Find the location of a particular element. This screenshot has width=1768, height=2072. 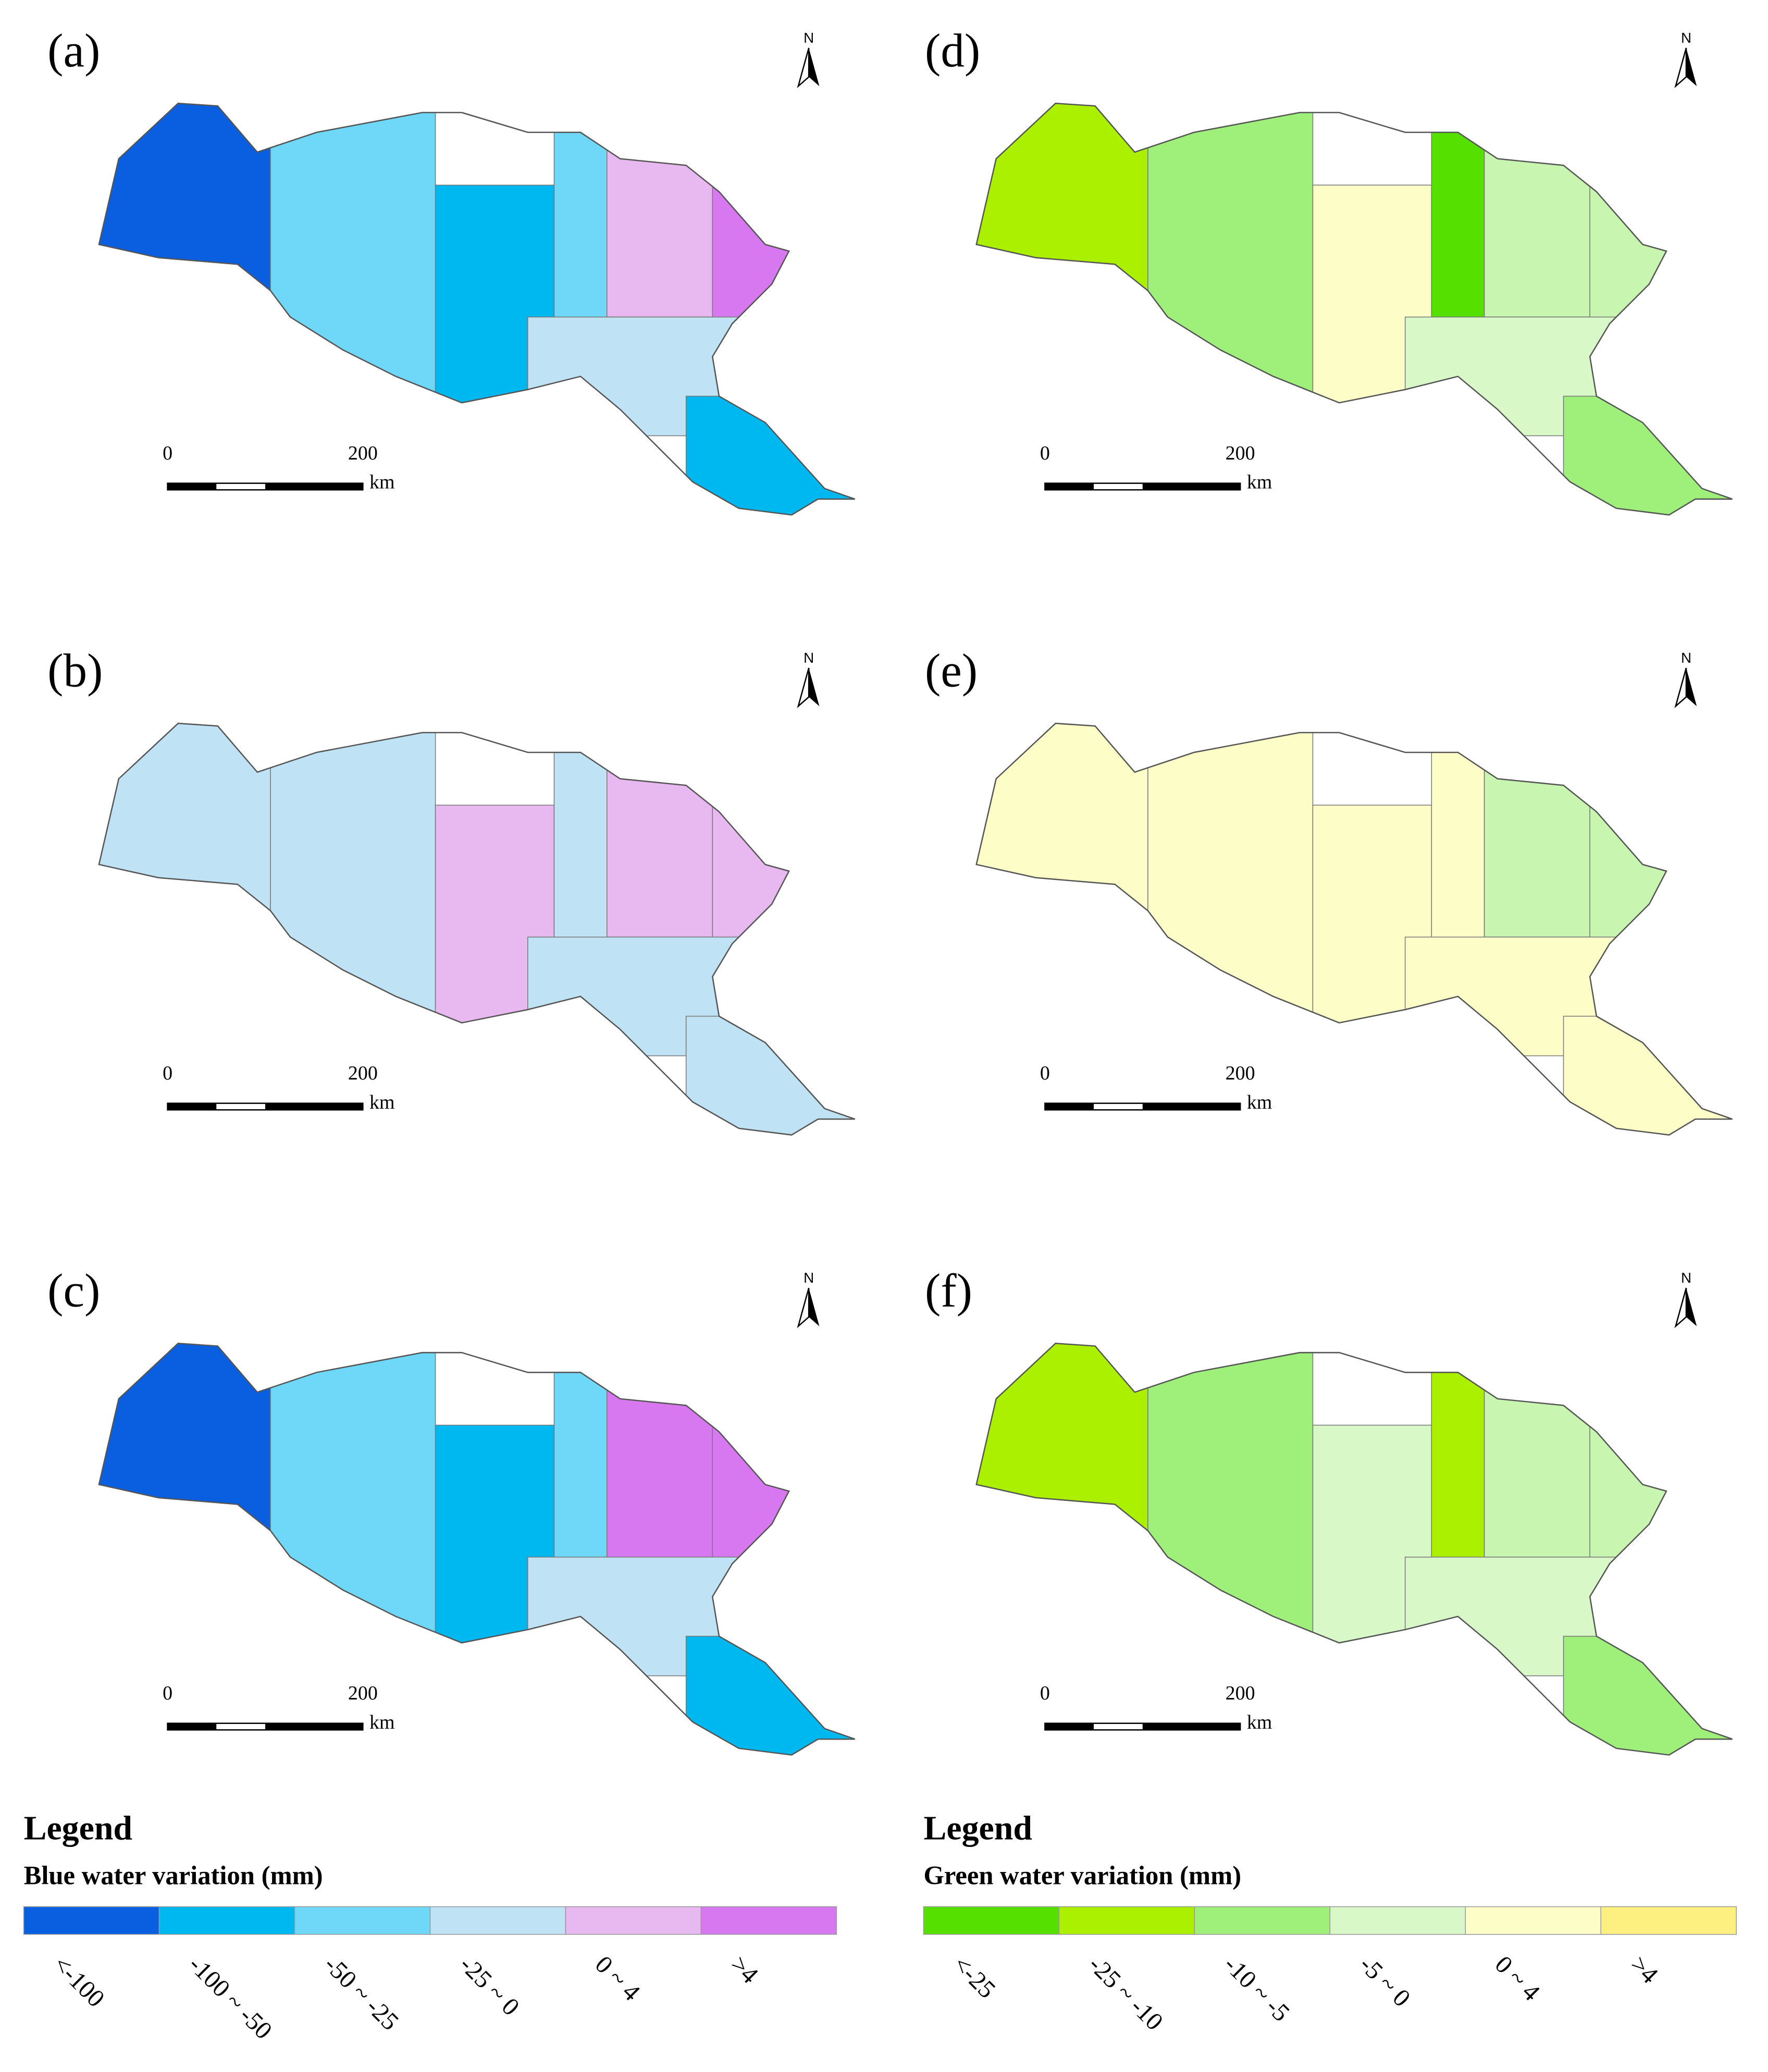

legend-class-label: <-100 is located at coordinates (79, 1982).